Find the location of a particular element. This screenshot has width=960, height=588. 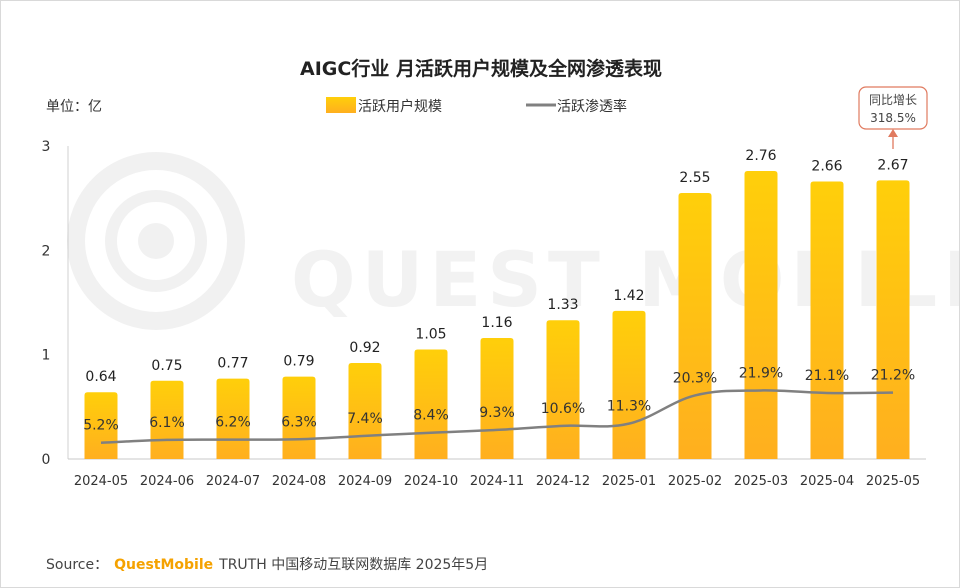

legend-line-label: 活跃渗透率 is located at coordinates (592, 106).